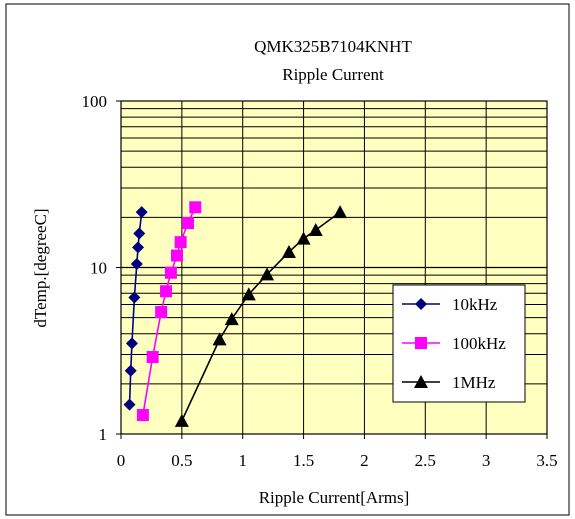 The image size is (575, 519). I want to click on x-tick-label: 3.5, so click(546, 460).